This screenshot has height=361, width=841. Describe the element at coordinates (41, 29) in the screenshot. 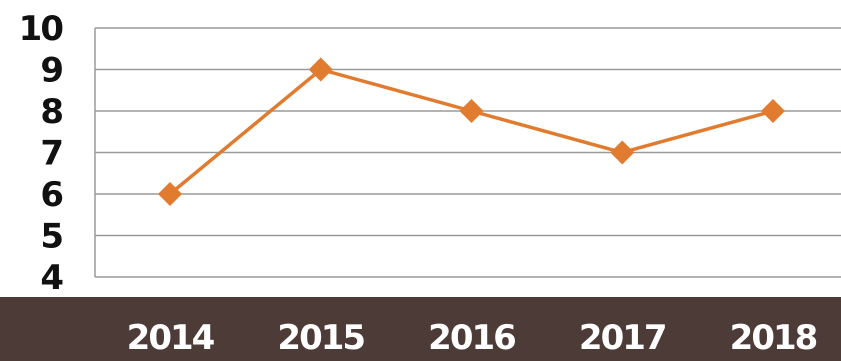

I see `y-tick-label-10: 10` at that location.